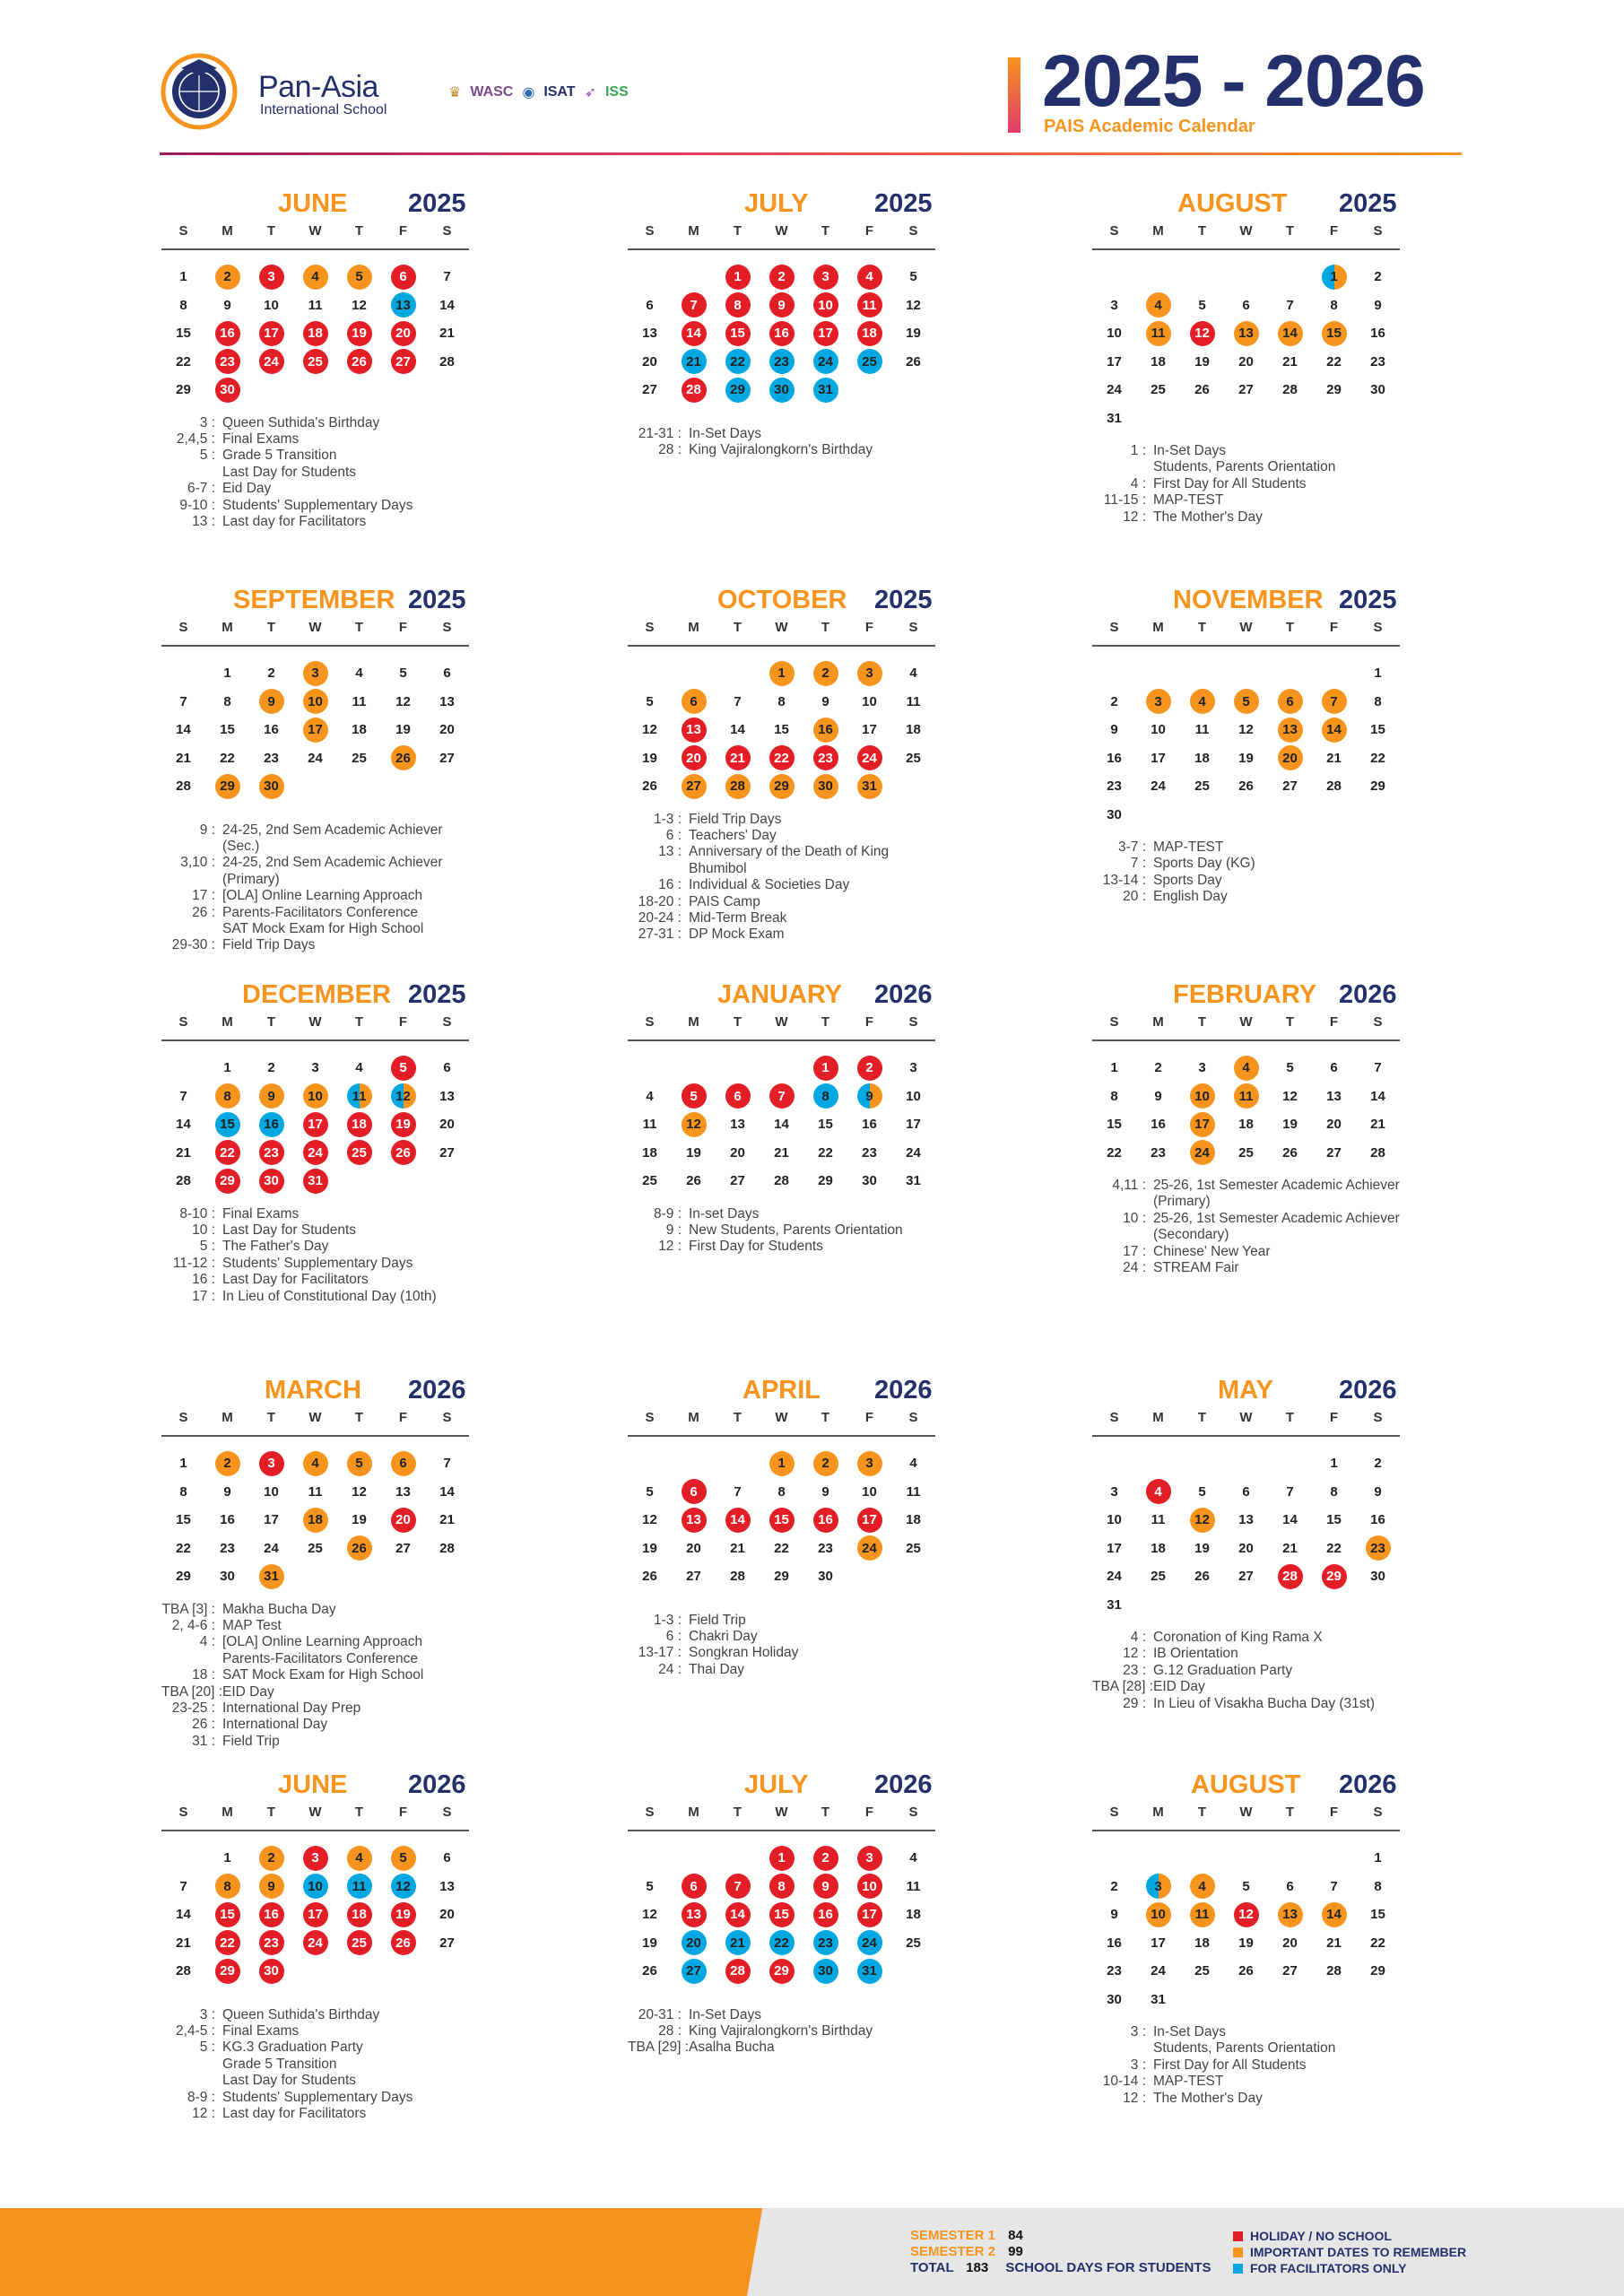 The height and width of the screenshot is (2296, 1624). What do you see at coordinates (825, 362) in the screenshot?
I see `day-cell-facilitator: 24` at bounding box center [825, 362].